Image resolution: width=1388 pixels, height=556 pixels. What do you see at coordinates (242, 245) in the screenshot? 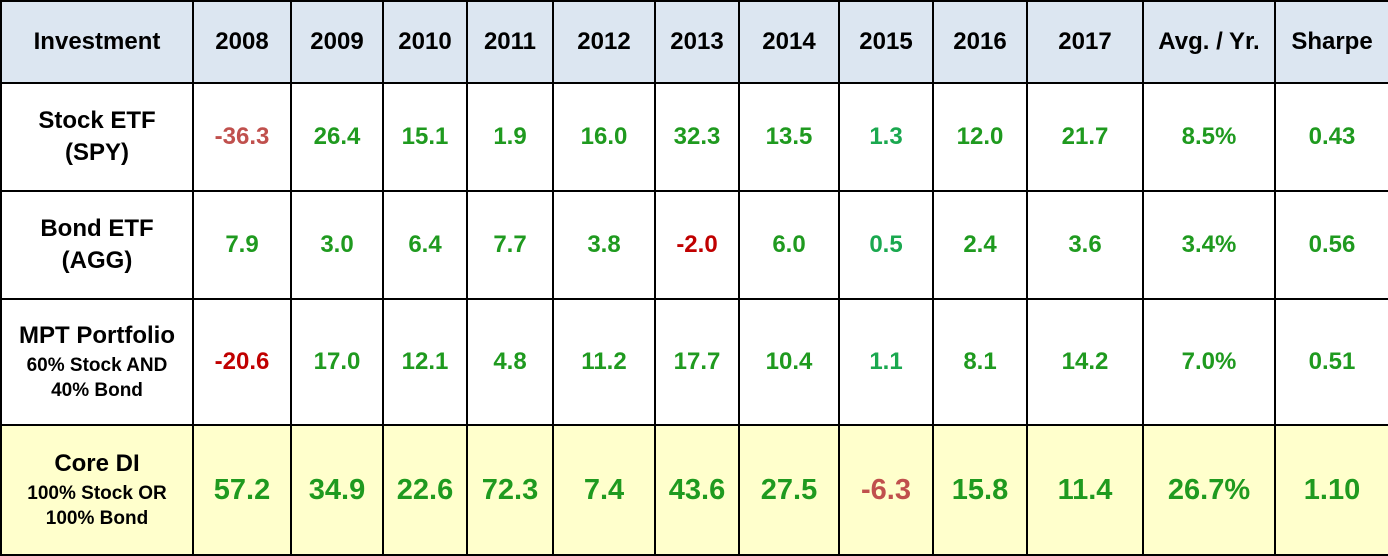
I see `table-cell: 7.9` at bounding box center [242, 245].